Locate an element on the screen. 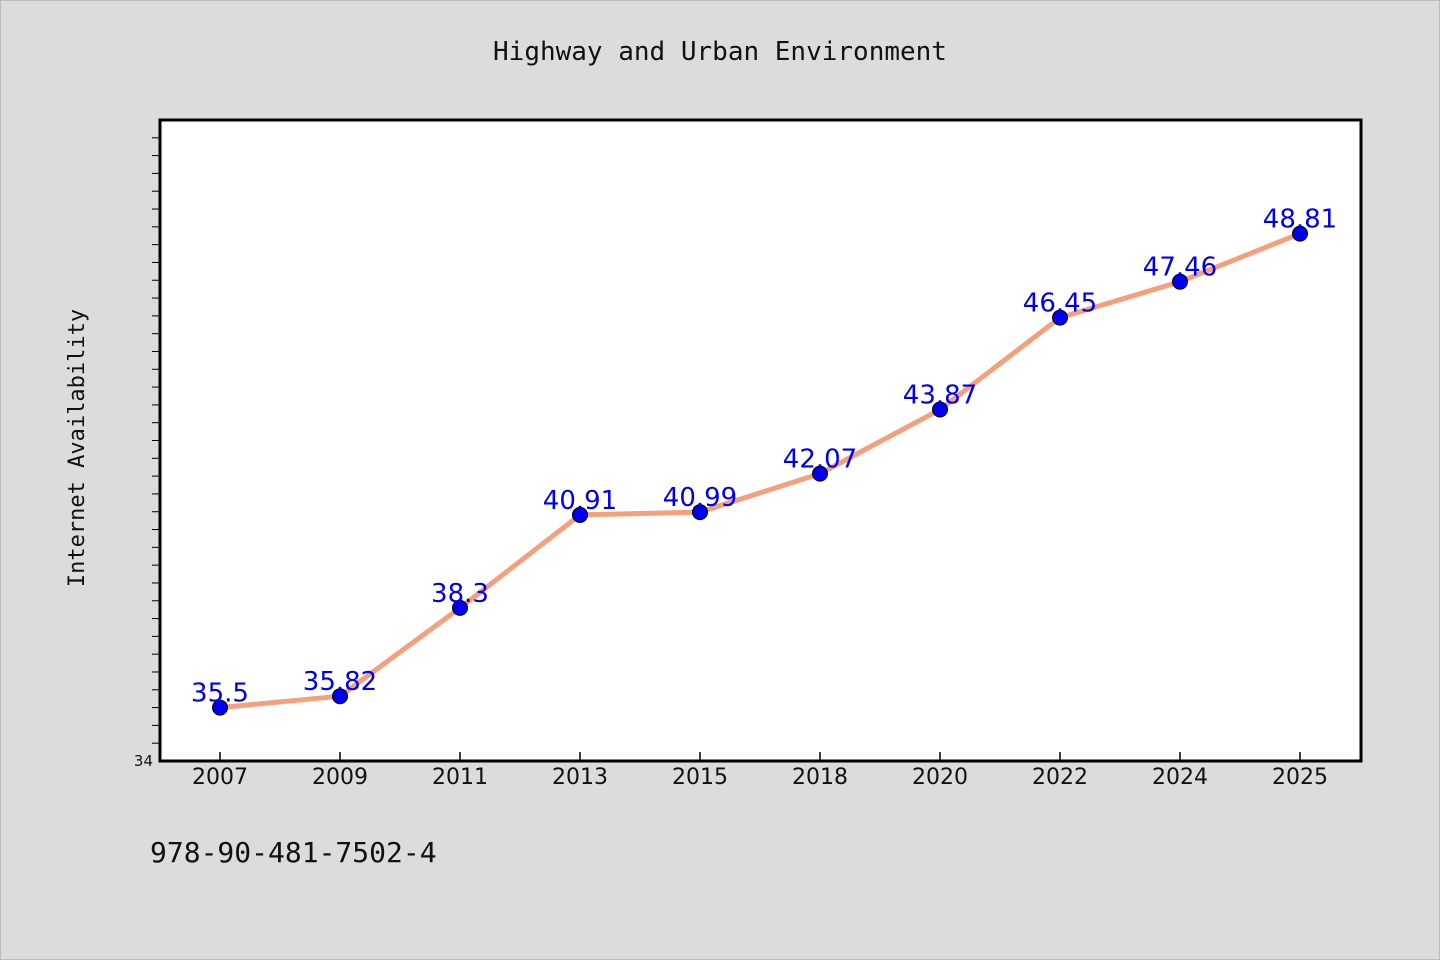 The width and height of the screenshot is (1440, 960). data-label: 40.91 is located at coordinates (580, 501).